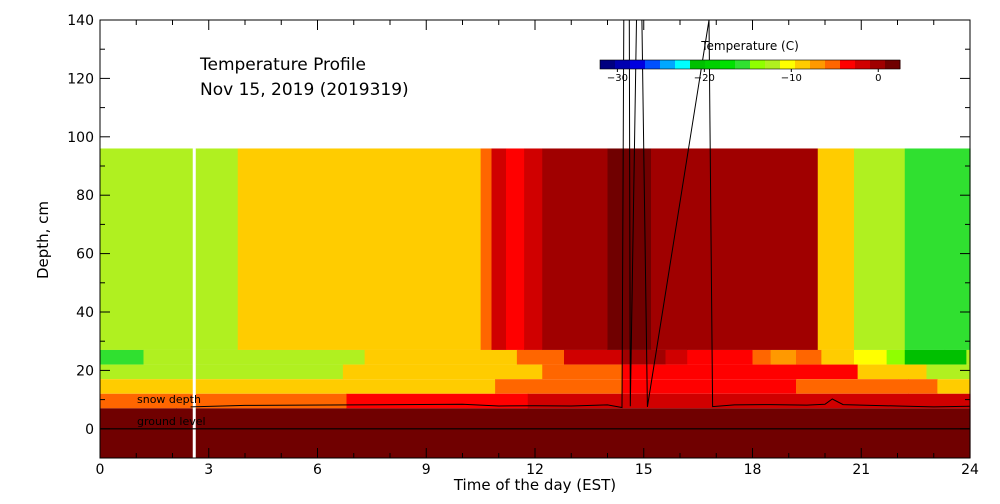 The image size is (1000, 504). Describe the element at coordinates (704, 78) in the screenshot. I see `colorbar-tick-label: −20` at that location.